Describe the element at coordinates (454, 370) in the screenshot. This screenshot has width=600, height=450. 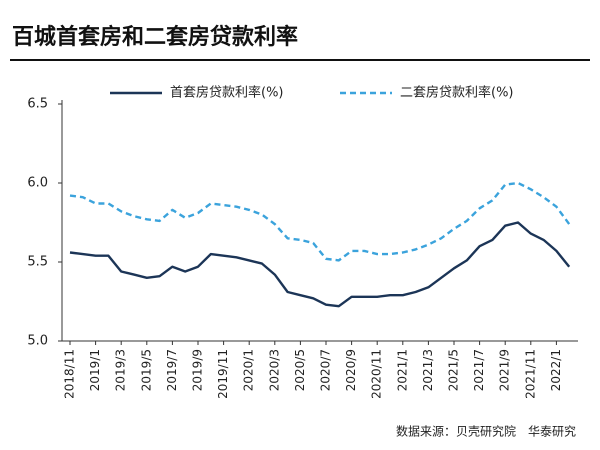
I see `x-tick-label: 2021/5` at that location.